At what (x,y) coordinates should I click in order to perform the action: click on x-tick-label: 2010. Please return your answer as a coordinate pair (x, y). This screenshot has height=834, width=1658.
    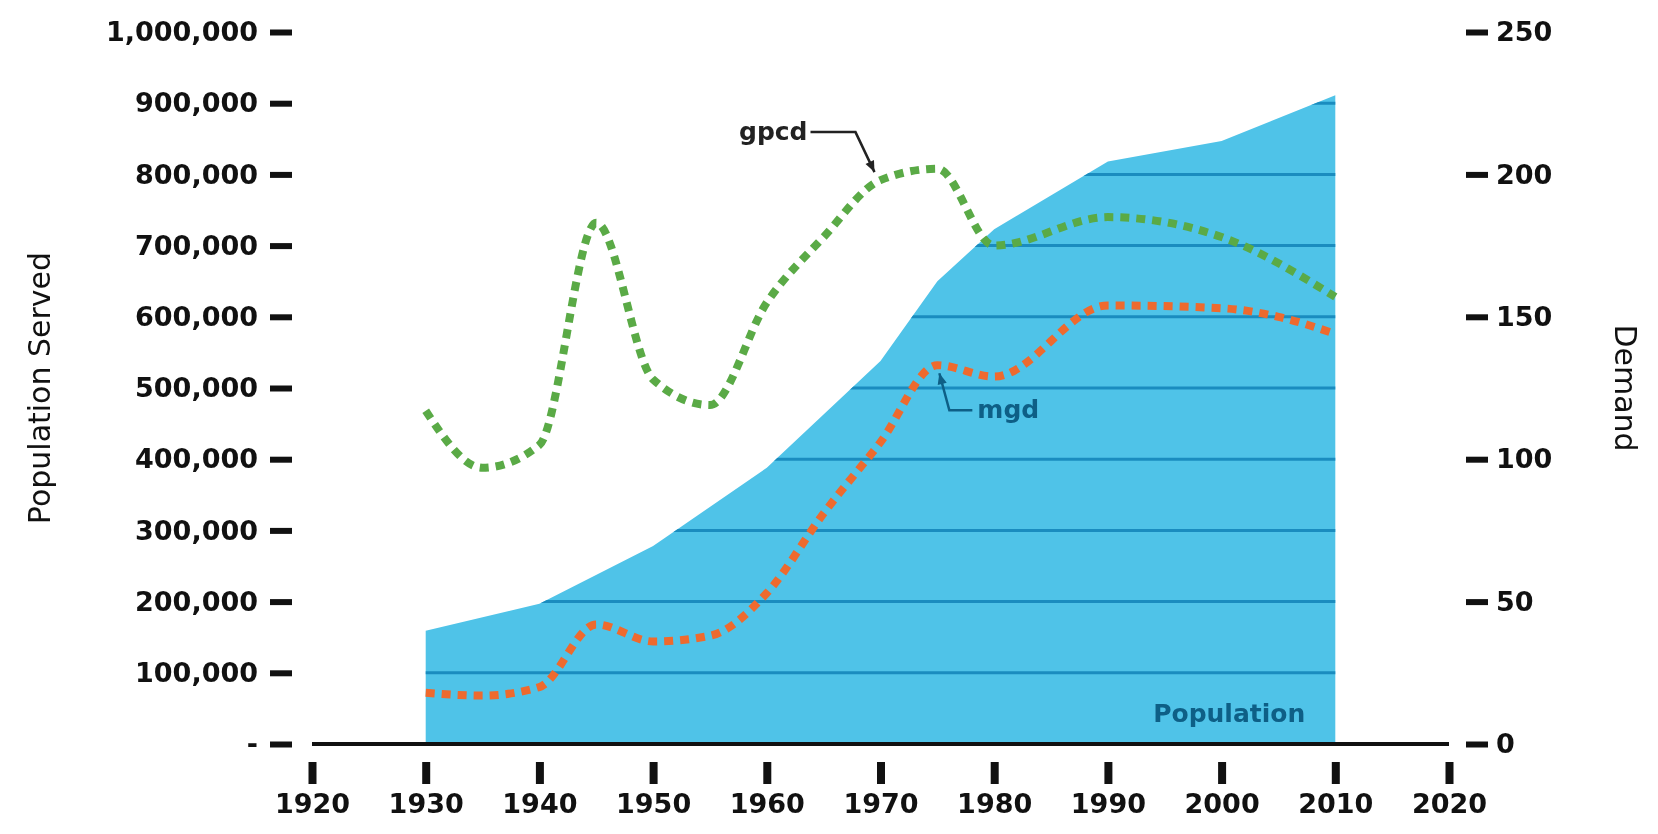
    Looking at the image, I should click on (1336, 804).